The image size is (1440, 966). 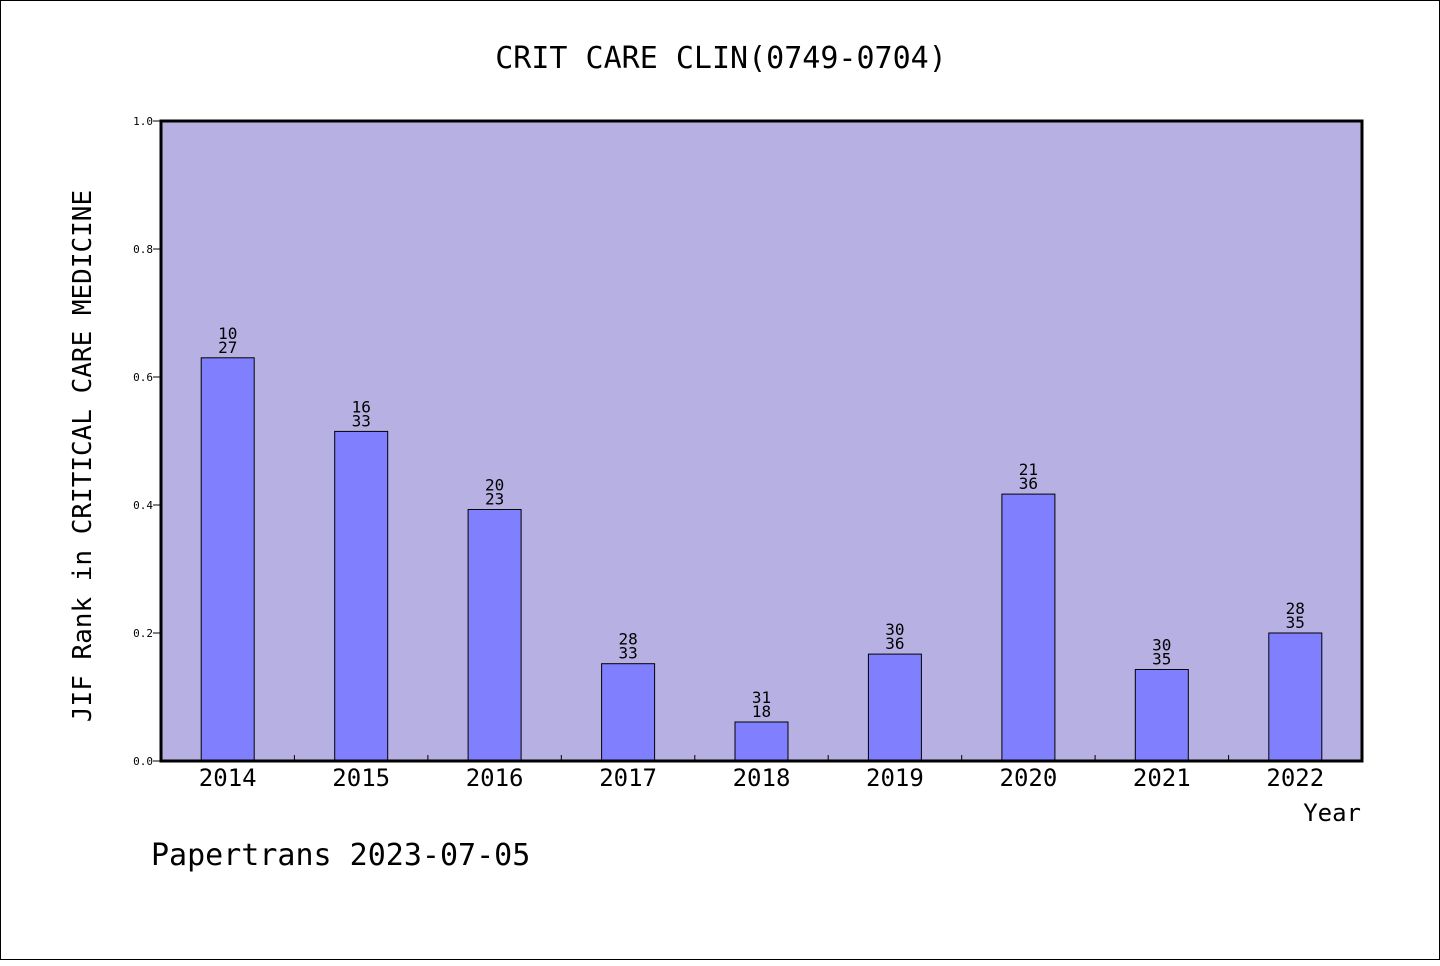 I want to click on x-tick-label-2021: 2021, so click(x=1162, y=778).